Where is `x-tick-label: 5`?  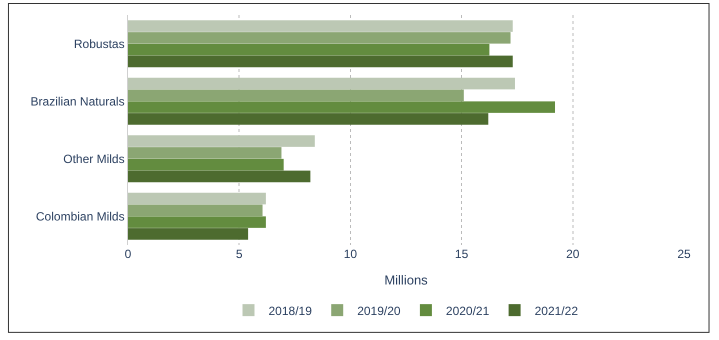 x-tick-label: 5 is located at coordinates (239, 254).